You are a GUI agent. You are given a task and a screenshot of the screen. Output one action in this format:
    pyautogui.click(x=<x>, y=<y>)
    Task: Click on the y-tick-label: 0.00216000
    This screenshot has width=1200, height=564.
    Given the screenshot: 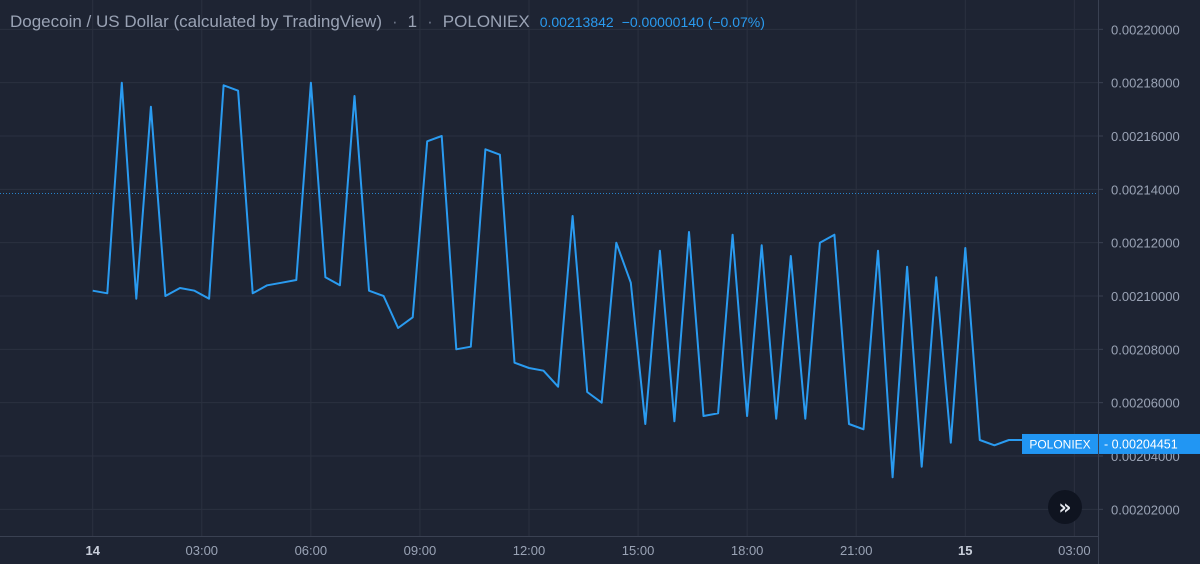 What is the action you would take?
    pyautogui.click(x=1145, y=136)
    